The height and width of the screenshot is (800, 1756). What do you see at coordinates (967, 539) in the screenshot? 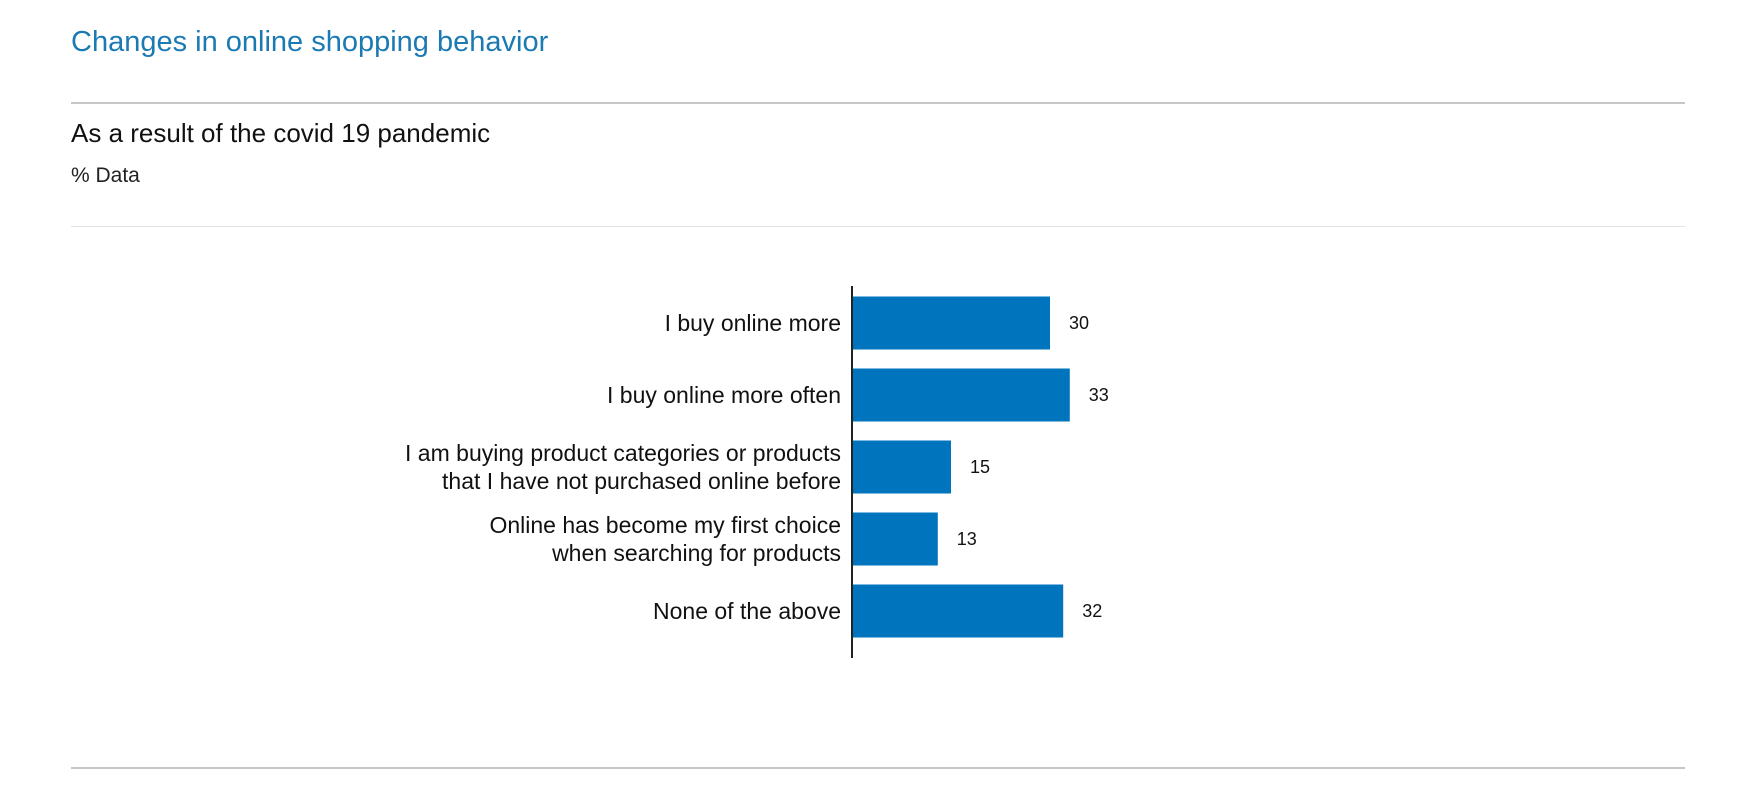
I see `value-label-4: 13` at bounding box center [967, 539].